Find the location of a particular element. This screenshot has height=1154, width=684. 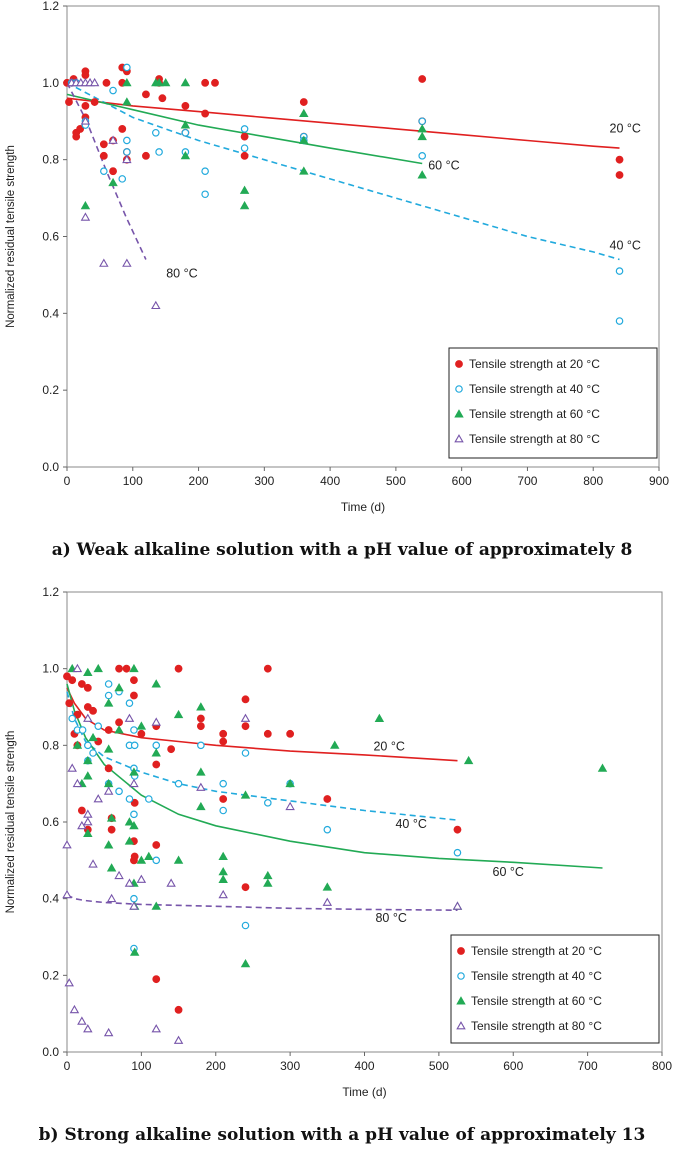

x-tick-label: 200 is located at coordinates (216, 1066).